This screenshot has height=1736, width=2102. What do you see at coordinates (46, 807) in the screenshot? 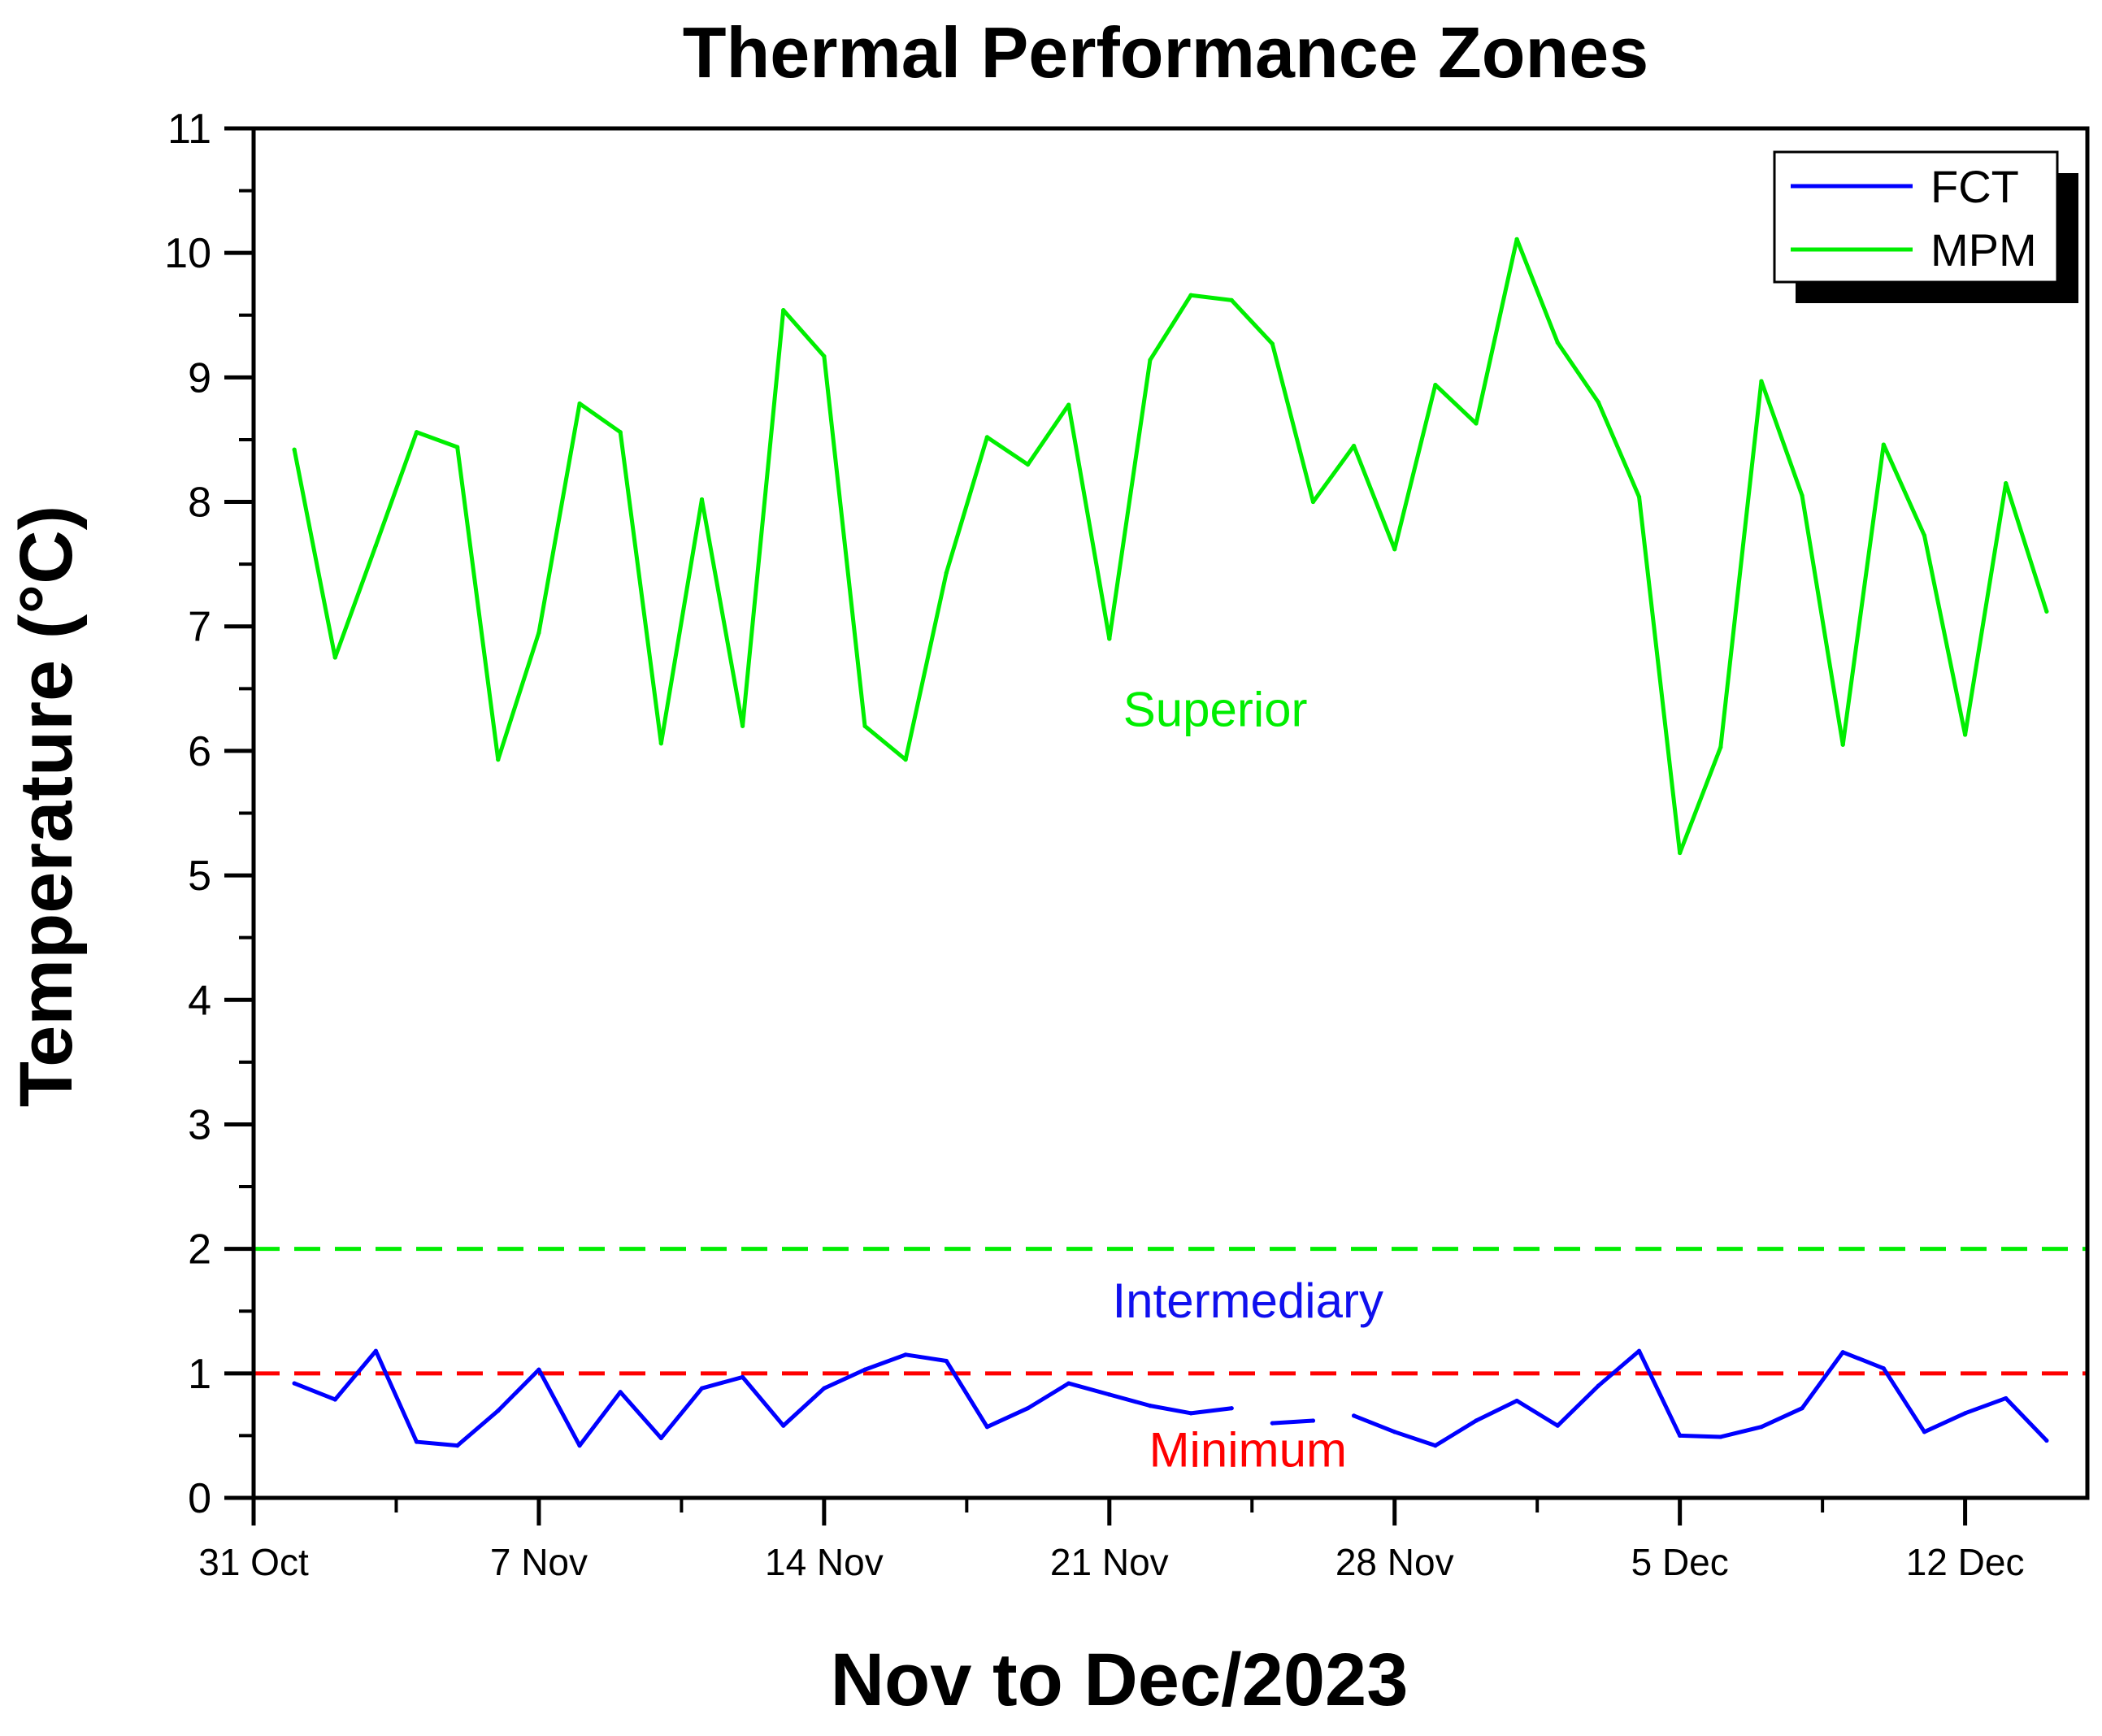
I see `y-axis-title: Temperature (°C)` at bounding box center [46, 807].